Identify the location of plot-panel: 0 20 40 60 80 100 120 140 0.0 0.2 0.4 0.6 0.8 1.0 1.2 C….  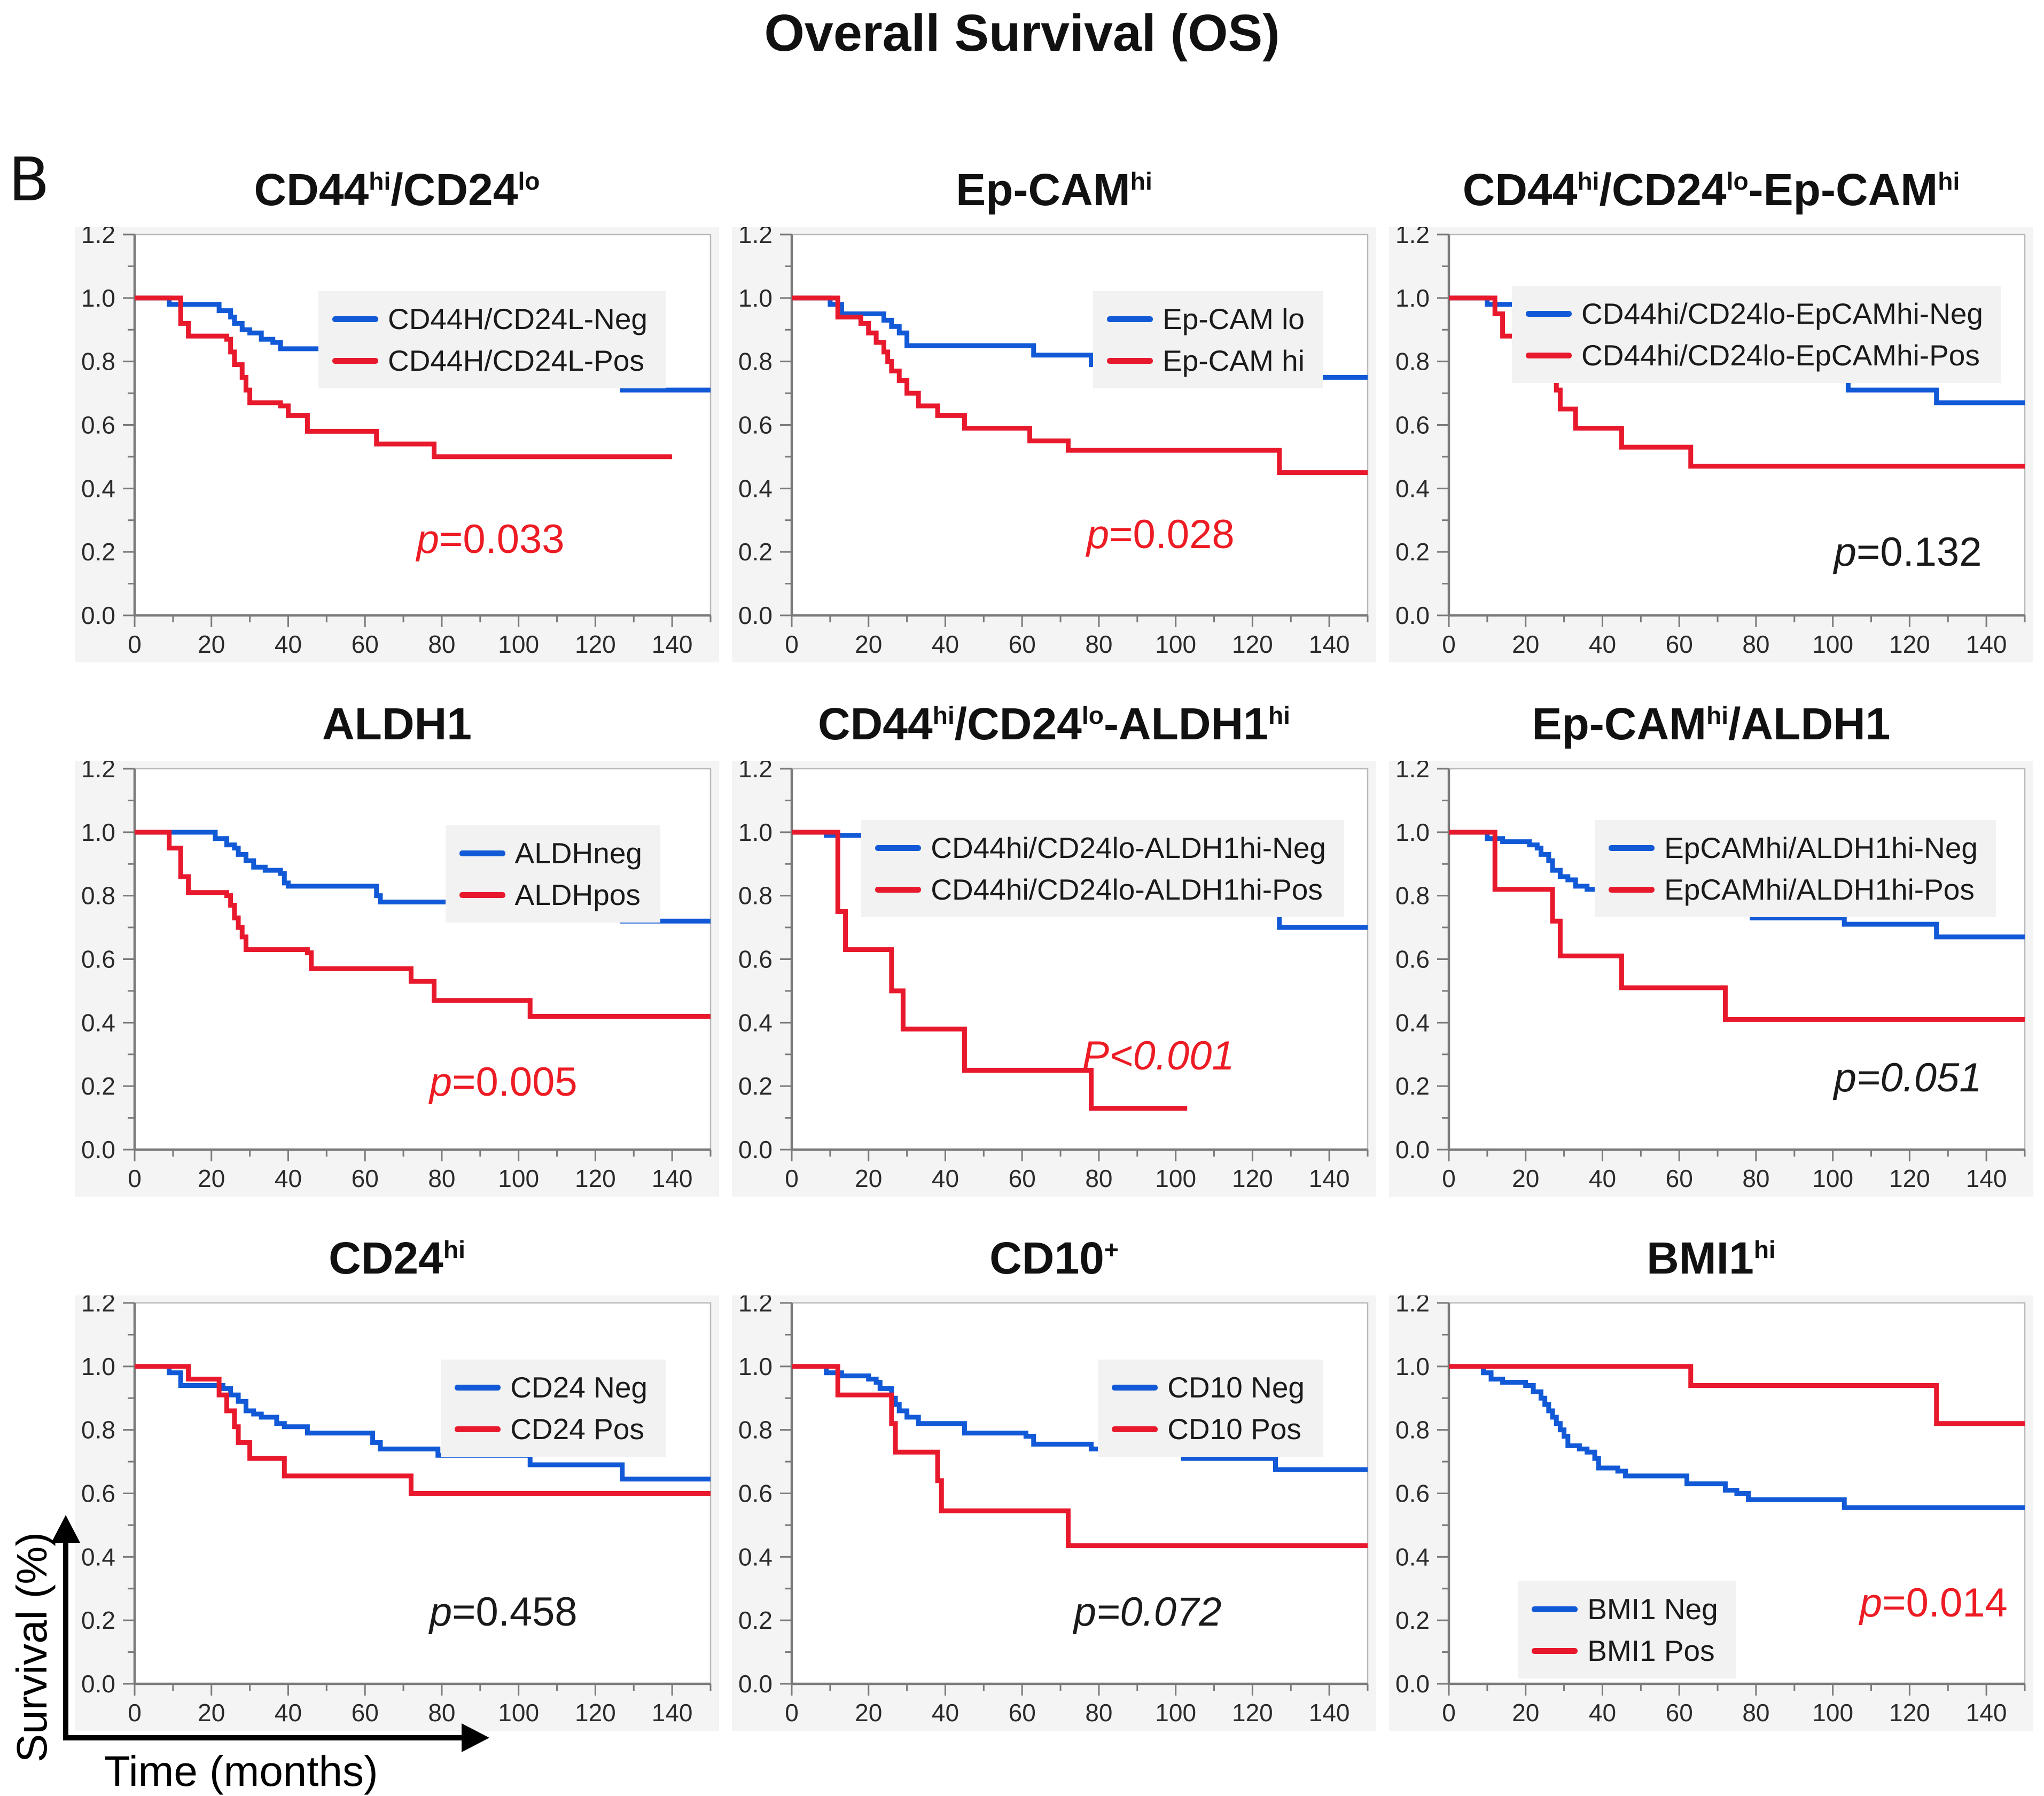
(397, 444).